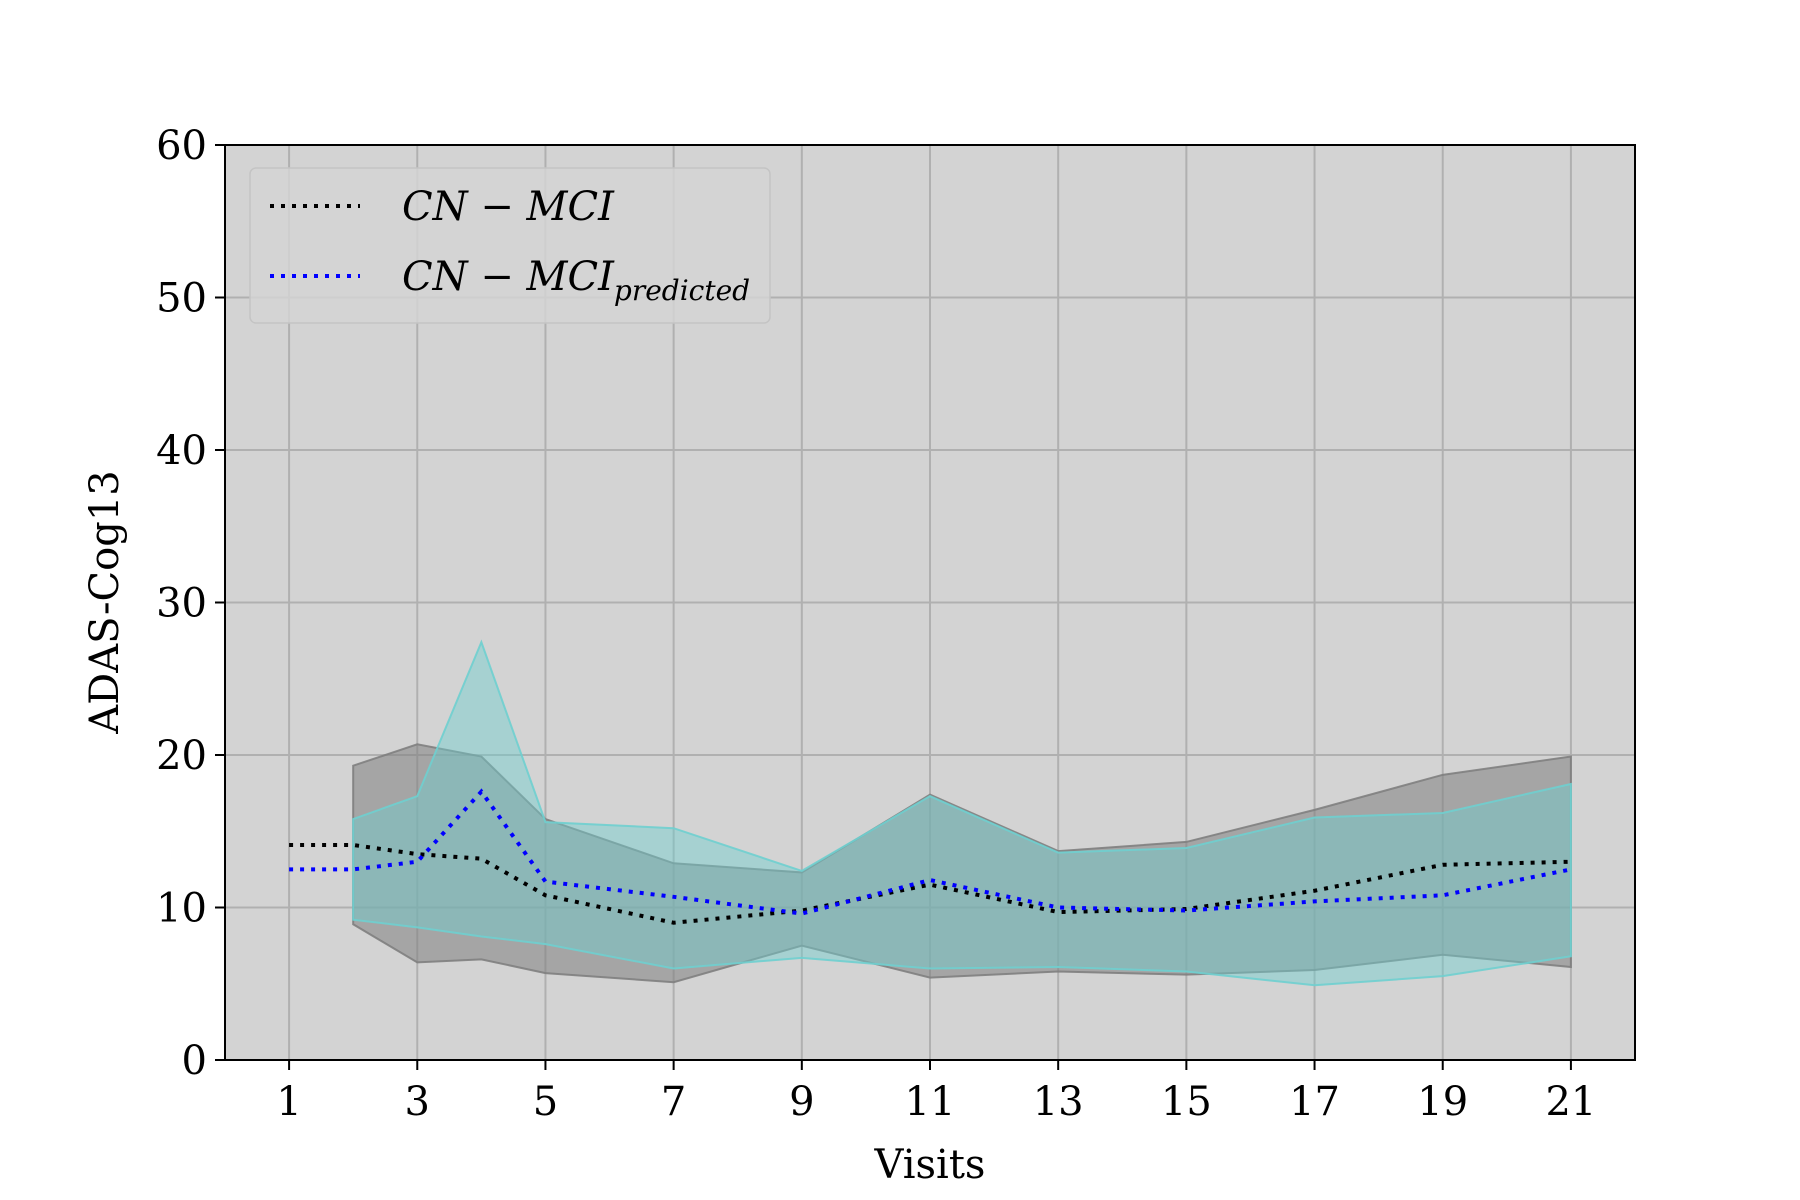  Describe the element at coordinates (801, 1102) in the screenshot. I see `x-tick-label: 9` at that location.